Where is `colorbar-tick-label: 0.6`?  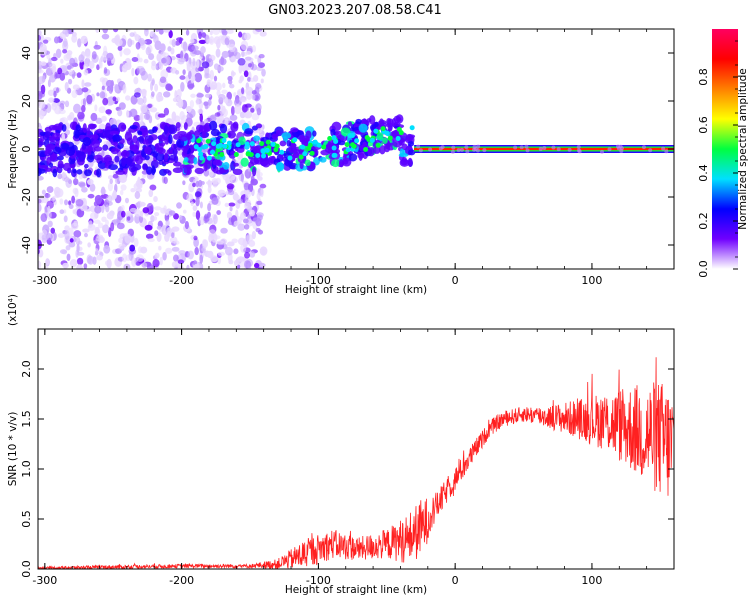 colorbar-tick-label: 0.6 is located at coordinates (703, 125).